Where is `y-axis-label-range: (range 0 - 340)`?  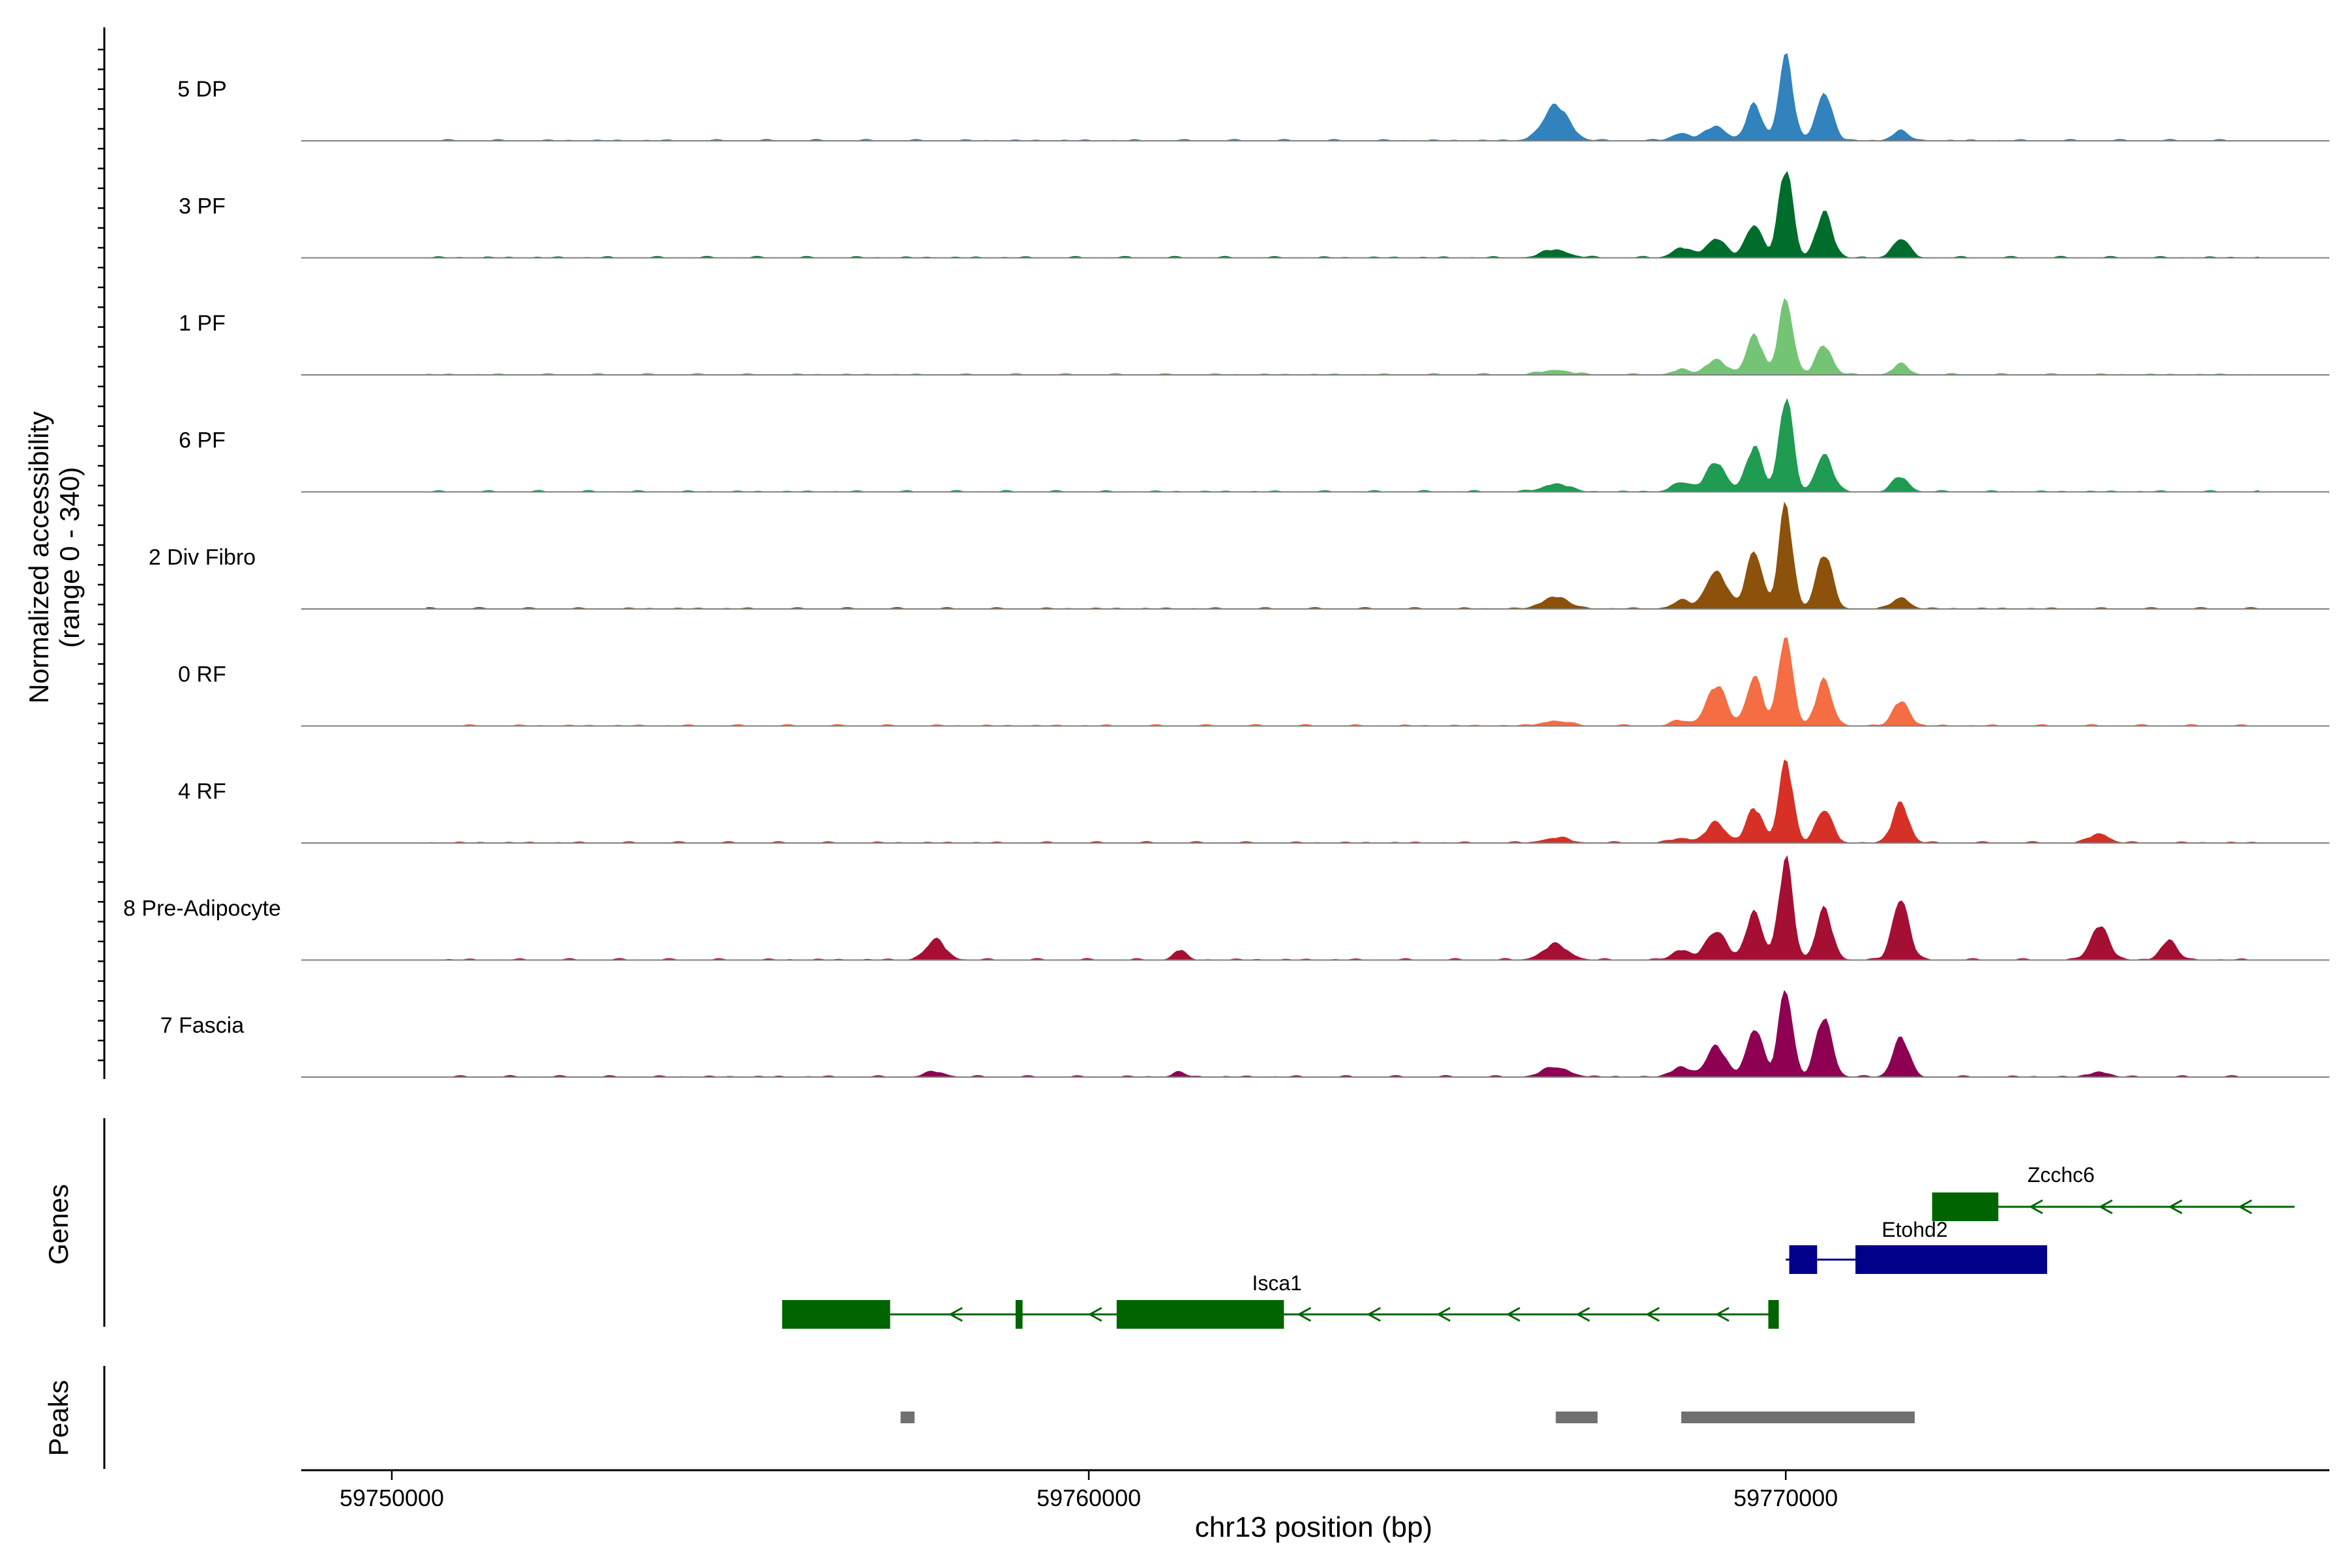 y-axis-label-range: (range 0 - 340) is located at coordinates (69, 558).